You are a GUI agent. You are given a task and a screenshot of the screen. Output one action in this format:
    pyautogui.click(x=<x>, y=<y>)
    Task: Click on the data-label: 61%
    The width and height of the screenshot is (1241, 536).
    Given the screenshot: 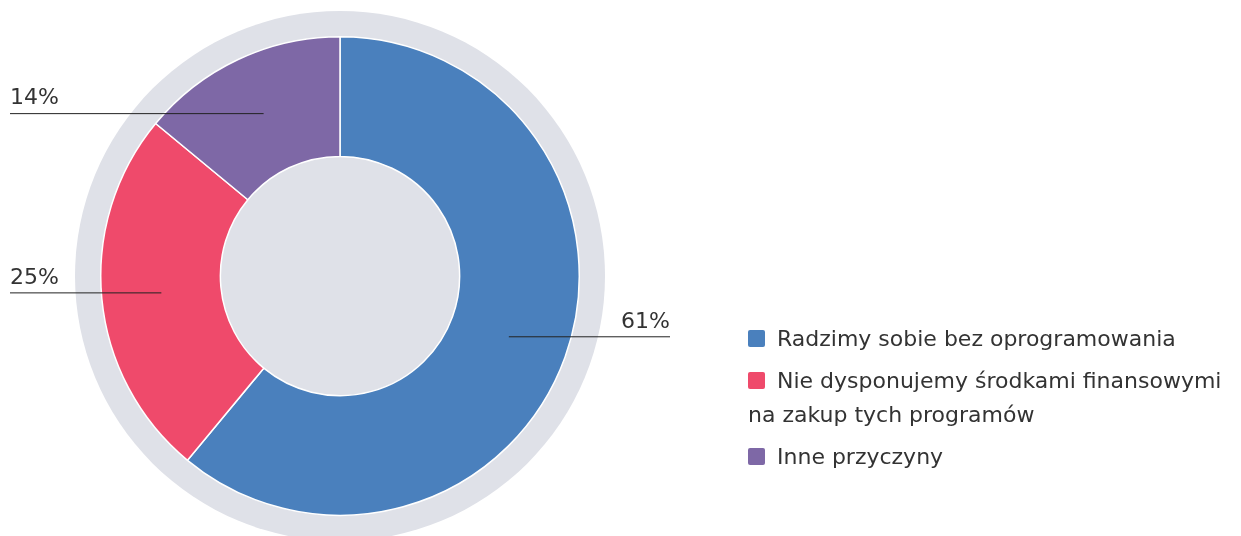 What is the action you would take?
    pyautogui.click(x=645, y=320)
    